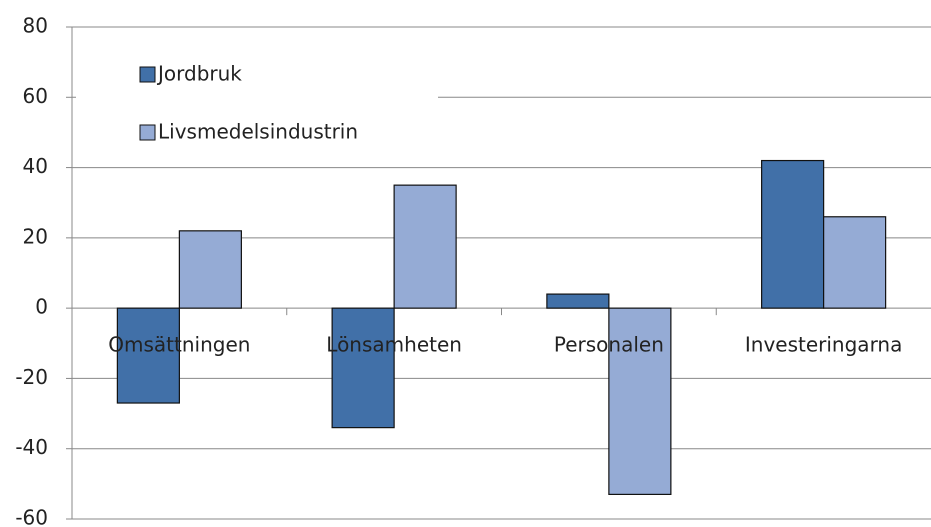  Describe the element at coordinates (824, 345) in the screenshot. I see `x-tick-label: Investeringarna` at that location.